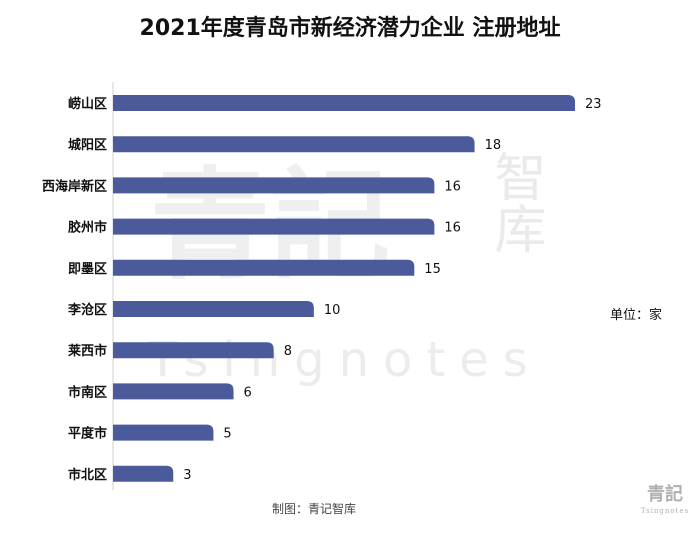  Describe the element at coordinates (288, 351) in the screenshot. I see `data-label: 8` at that location.